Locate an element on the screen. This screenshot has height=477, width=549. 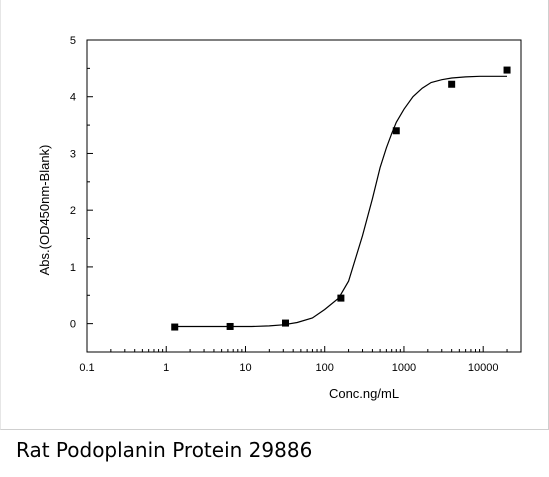
figure-caption: Rat Podoplanin Protein 29886 is located at coordinates (164, 450).